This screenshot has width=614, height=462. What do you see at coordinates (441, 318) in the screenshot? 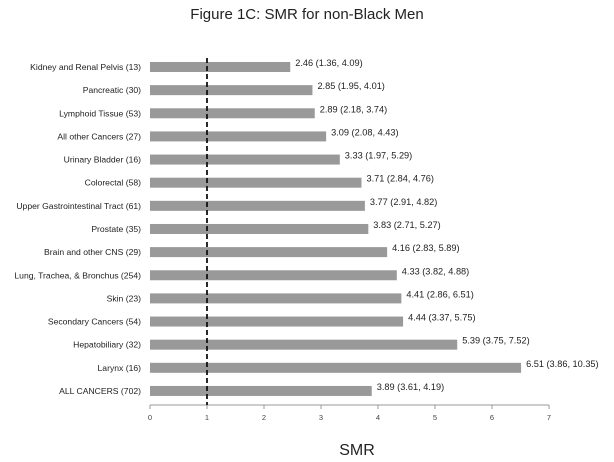
I see `data-label: 4.44 (3.37, 5.75)` at bounding box center [441, 318].